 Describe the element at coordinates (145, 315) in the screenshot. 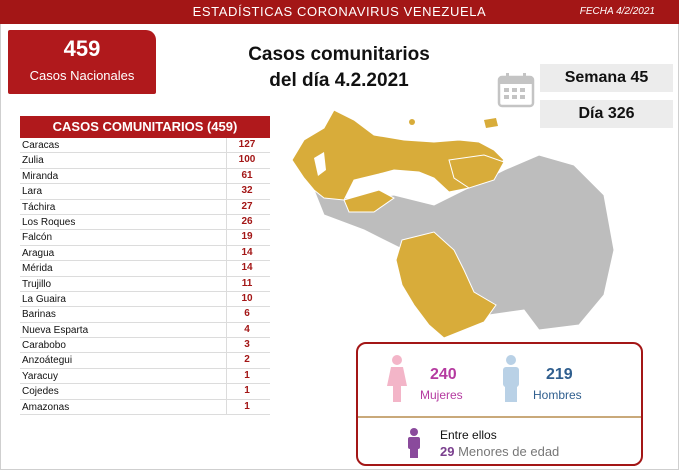

I see `table-row: Barinas 6` at that location.